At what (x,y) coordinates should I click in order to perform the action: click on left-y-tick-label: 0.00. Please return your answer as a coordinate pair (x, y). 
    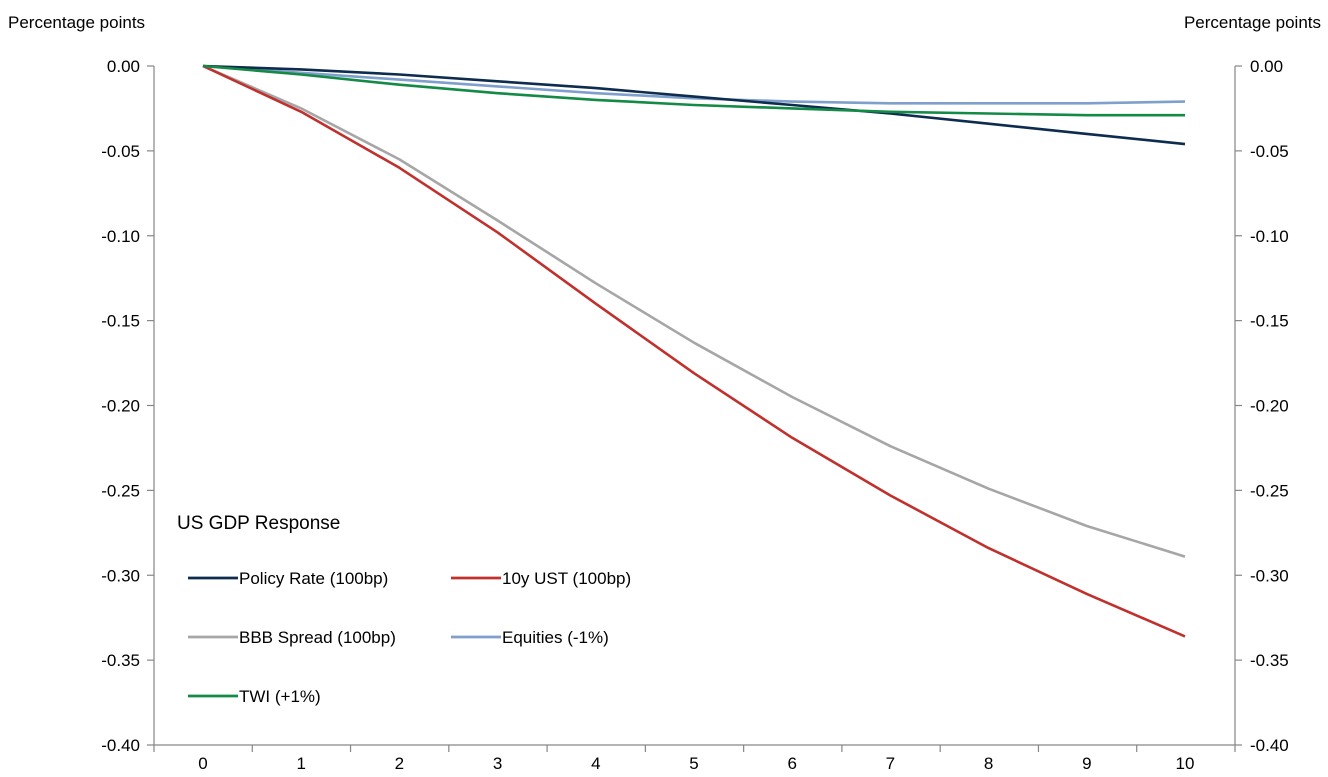
    Looking at the image, I should click on (123, 66).